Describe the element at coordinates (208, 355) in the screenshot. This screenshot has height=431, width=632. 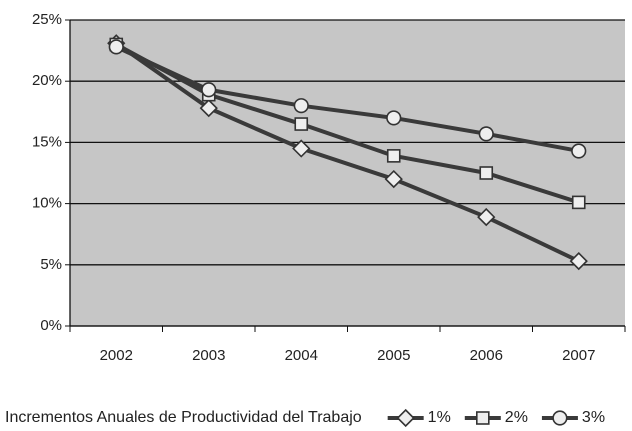
I see `x-tick-label: 2003` at that location.